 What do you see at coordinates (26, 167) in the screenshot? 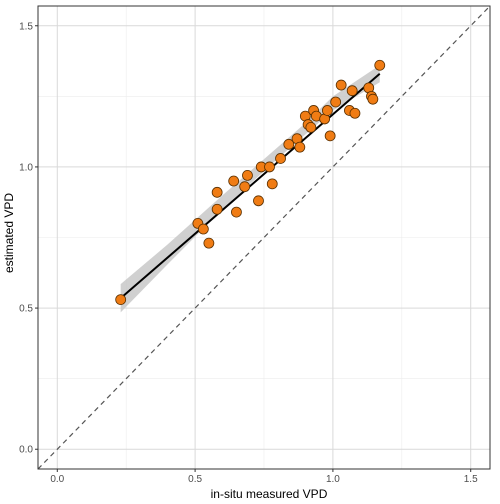
I see `y-tick-label: 1.0` at bounding box center [26, 167].